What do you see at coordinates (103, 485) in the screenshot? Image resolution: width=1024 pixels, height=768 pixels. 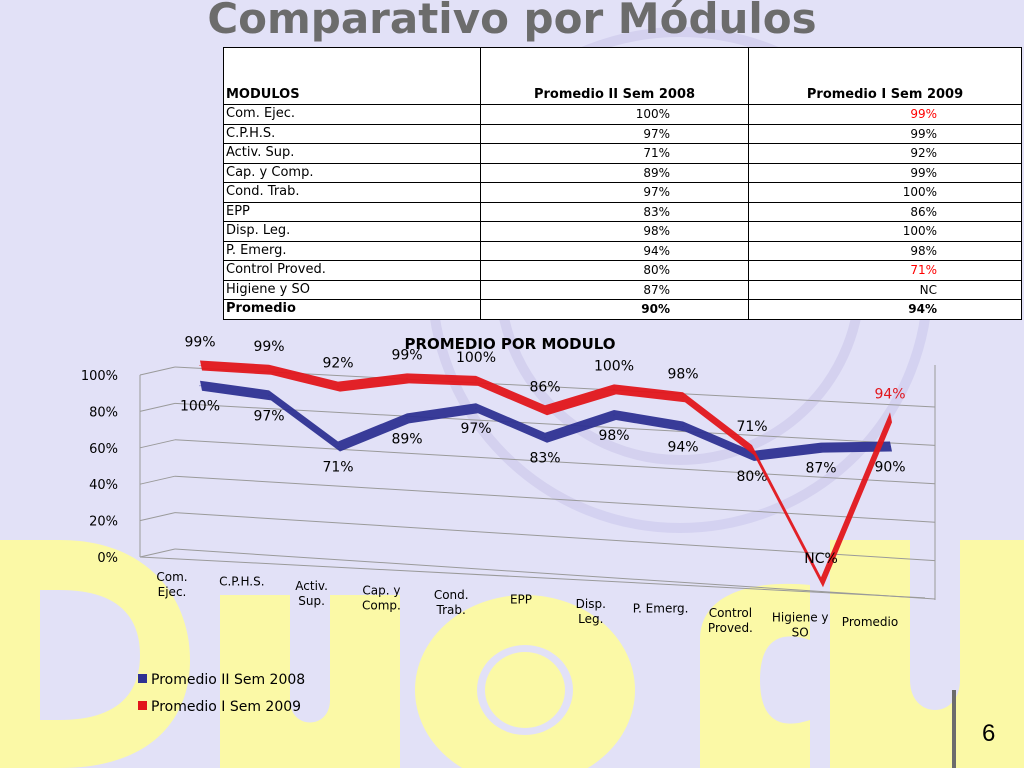 I see `y-tick-label: 40%` at bounding box center [103, 485].